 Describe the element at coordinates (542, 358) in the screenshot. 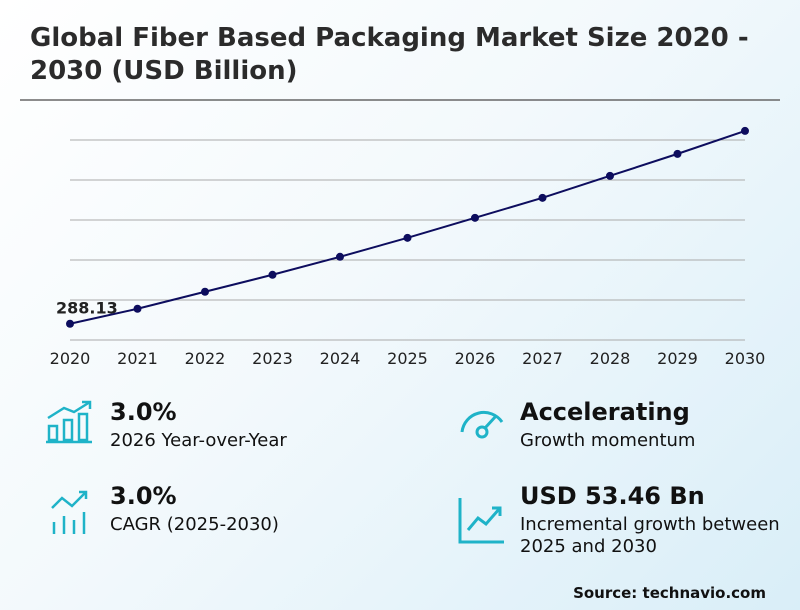

I see `x-tick-label: 2027` at that location.